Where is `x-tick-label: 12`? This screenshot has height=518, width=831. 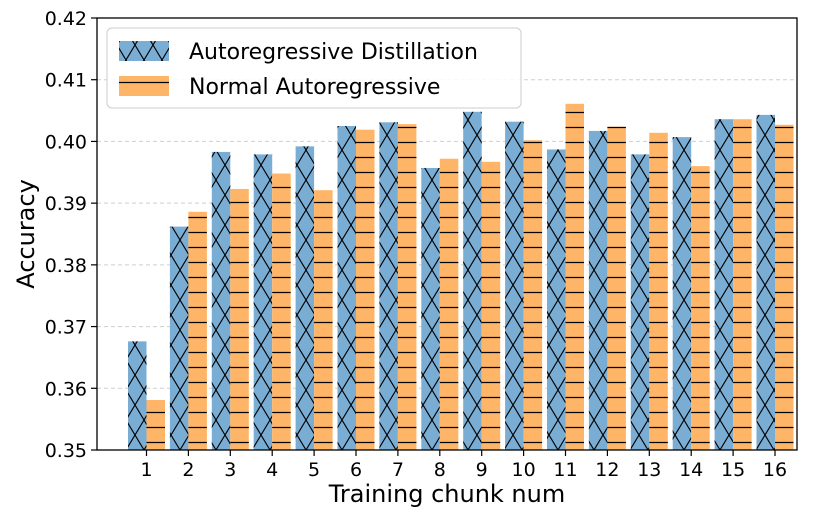 x-tick-label: 12 is located at coordinates (607, 470).